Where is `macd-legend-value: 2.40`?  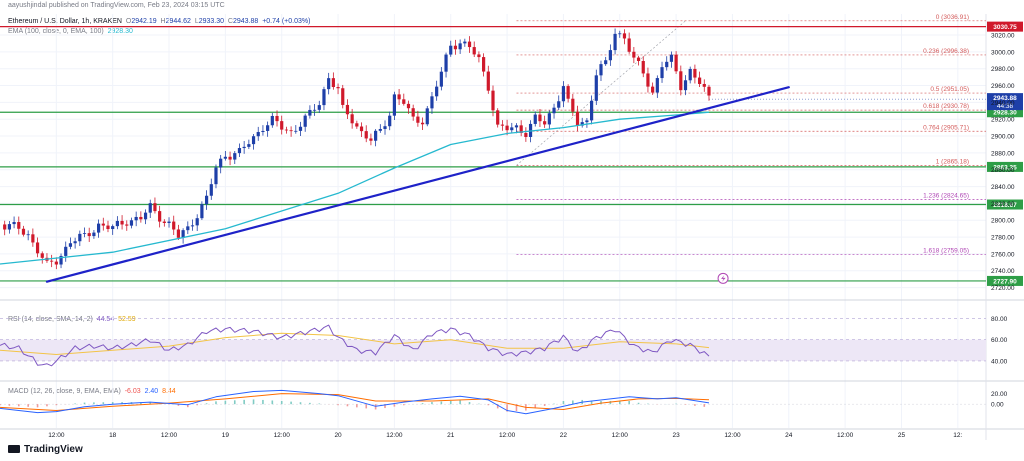 macd-legend-value: 2.40 is located at coordinates (151, 391).